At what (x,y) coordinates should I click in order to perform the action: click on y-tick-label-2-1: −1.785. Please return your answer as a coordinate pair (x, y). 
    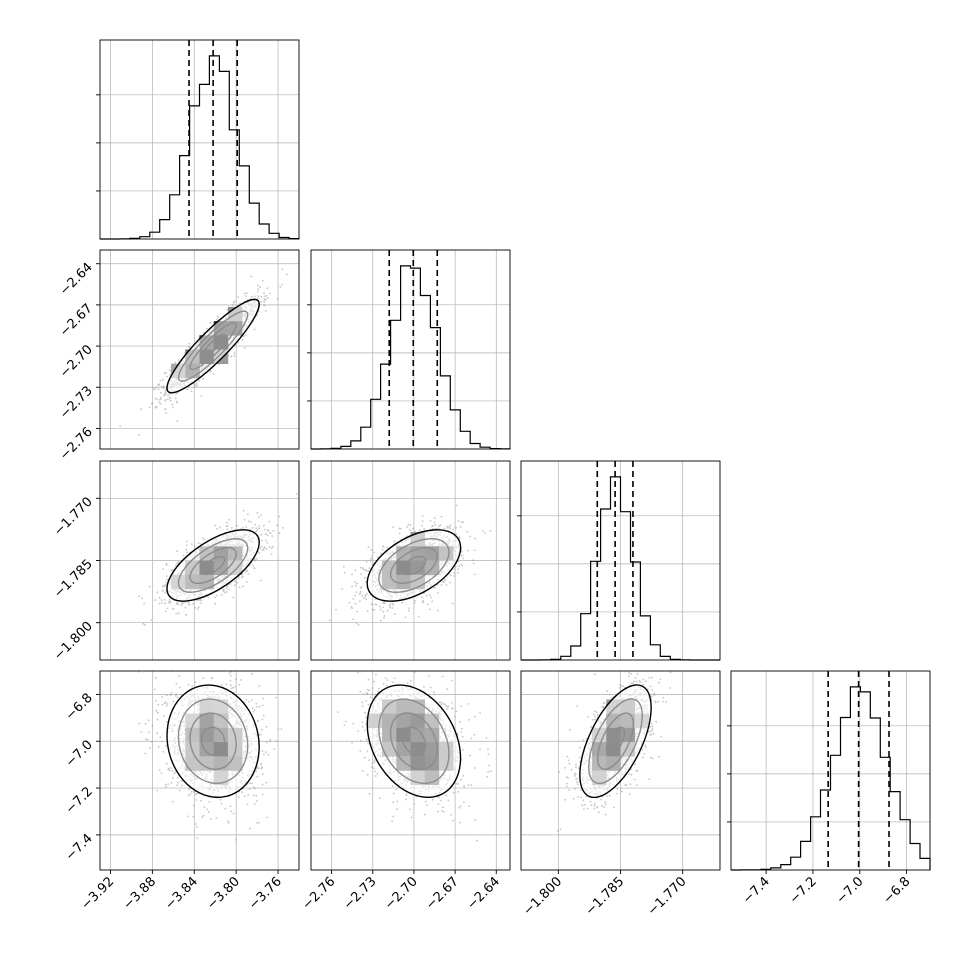
    Looking at the image, I should click on (73, 579).